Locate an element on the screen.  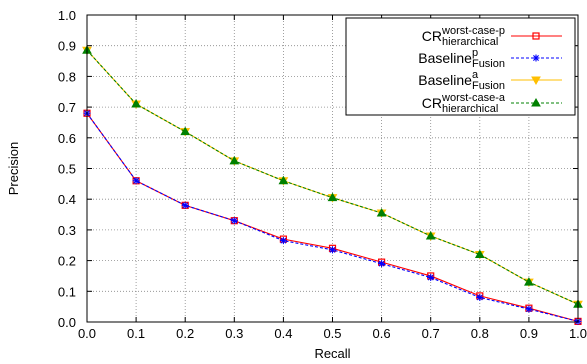
y-axis-label: Precision is located at coordinates (13, 168).